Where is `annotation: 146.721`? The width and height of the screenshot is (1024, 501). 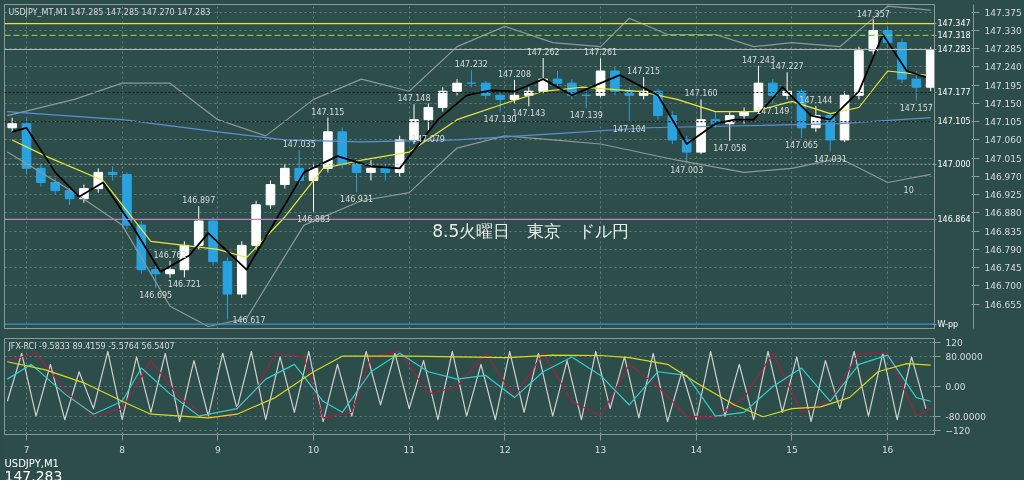
annotation: 146.721 is located at coordinates (184, 285).